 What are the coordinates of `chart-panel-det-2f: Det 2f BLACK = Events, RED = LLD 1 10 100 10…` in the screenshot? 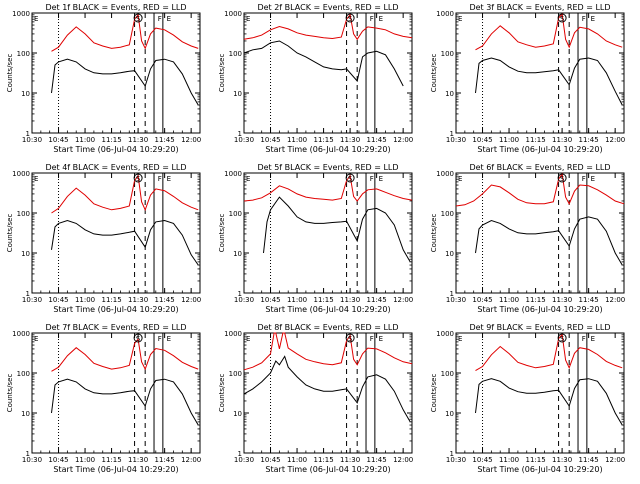 It's located at (315, 78).